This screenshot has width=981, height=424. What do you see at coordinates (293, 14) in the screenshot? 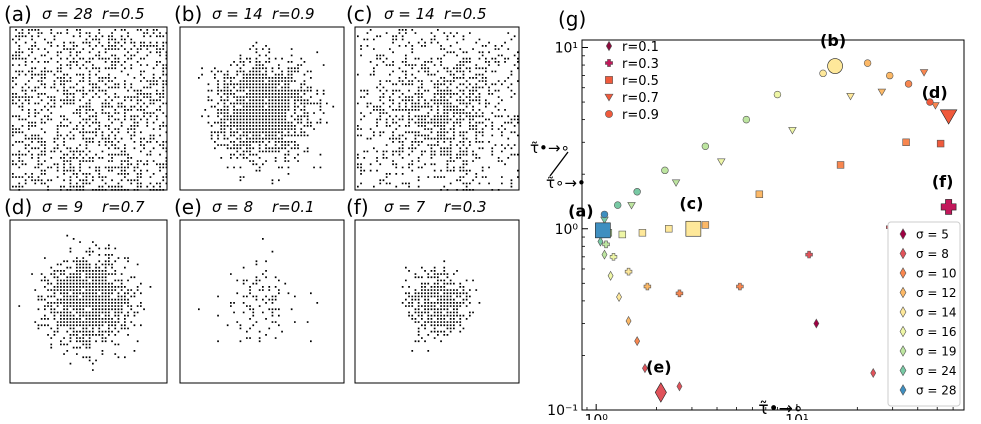
I see `panel-r: r=0.9` at bounding box center [293, 14].